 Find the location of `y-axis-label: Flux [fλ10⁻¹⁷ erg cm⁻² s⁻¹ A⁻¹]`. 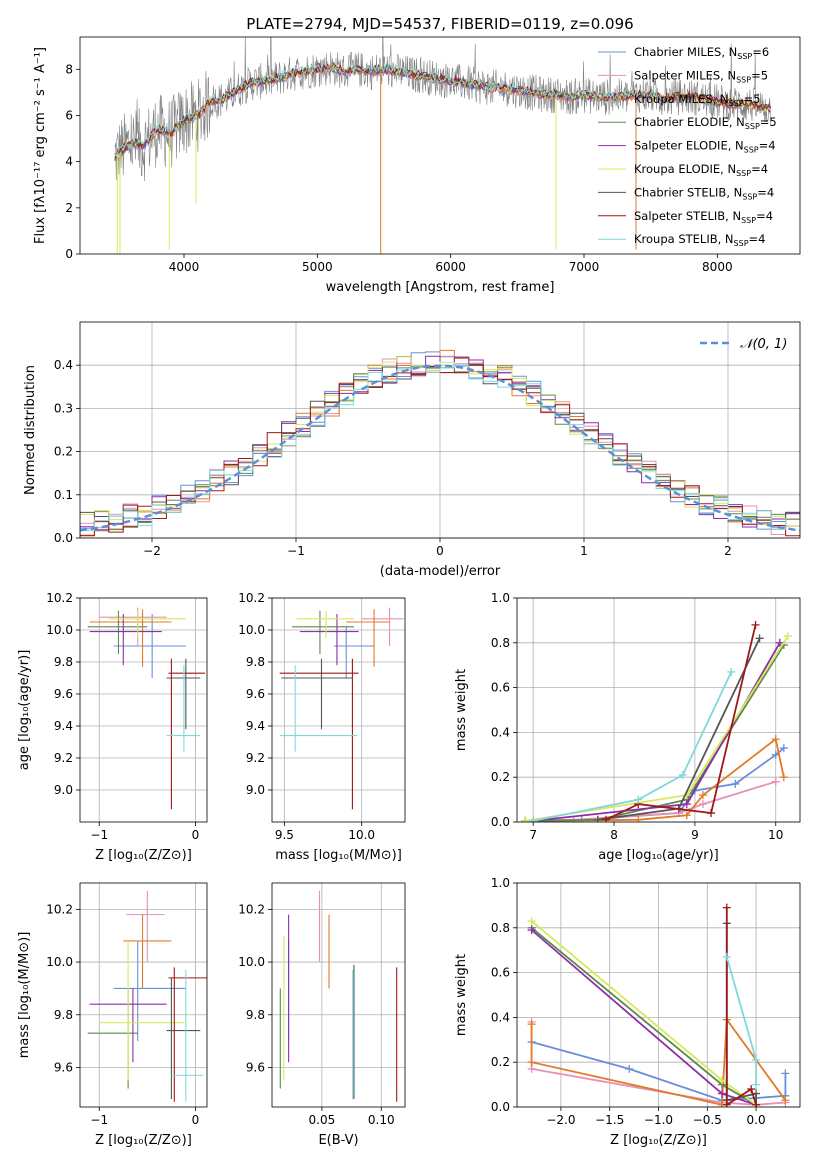

y-axis-label: Flux [fλ10⁻¹⁷ erg cm⁻² s⁻¹ A⁻¹] is located at coordinates (40, 145).